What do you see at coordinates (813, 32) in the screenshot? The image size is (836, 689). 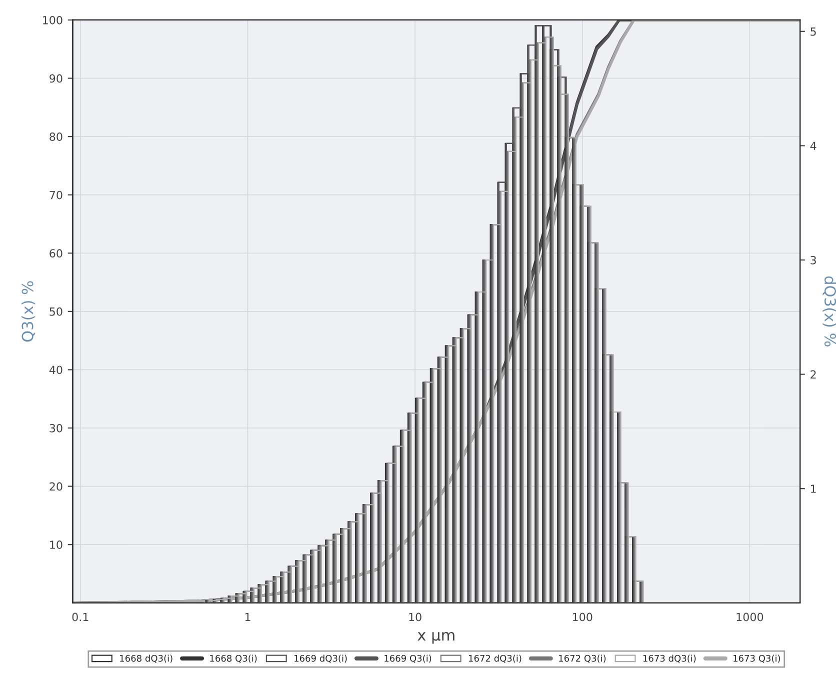 I see `y2-tick-label: 5` at bounding box center [813, 32].